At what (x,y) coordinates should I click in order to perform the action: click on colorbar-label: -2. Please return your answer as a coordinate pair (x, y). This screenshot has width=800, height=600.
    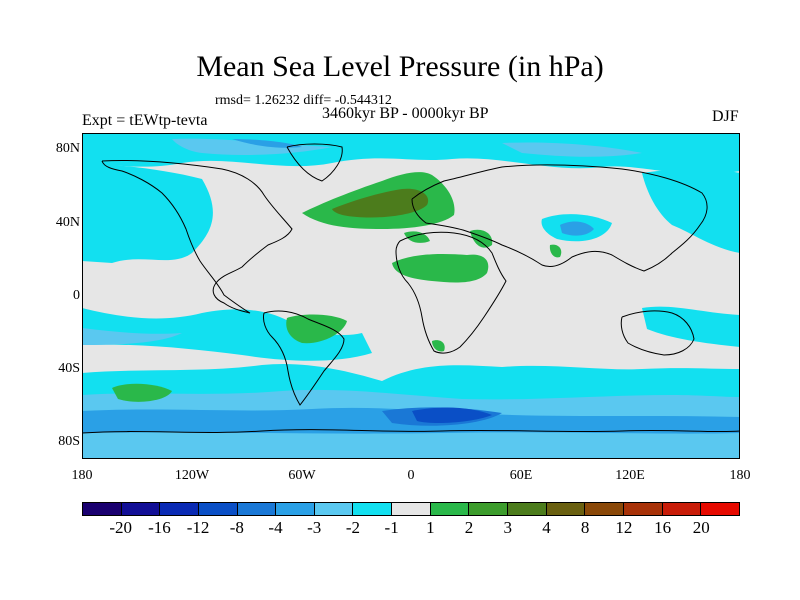
    Looking at the image, I should click on (353, 527).